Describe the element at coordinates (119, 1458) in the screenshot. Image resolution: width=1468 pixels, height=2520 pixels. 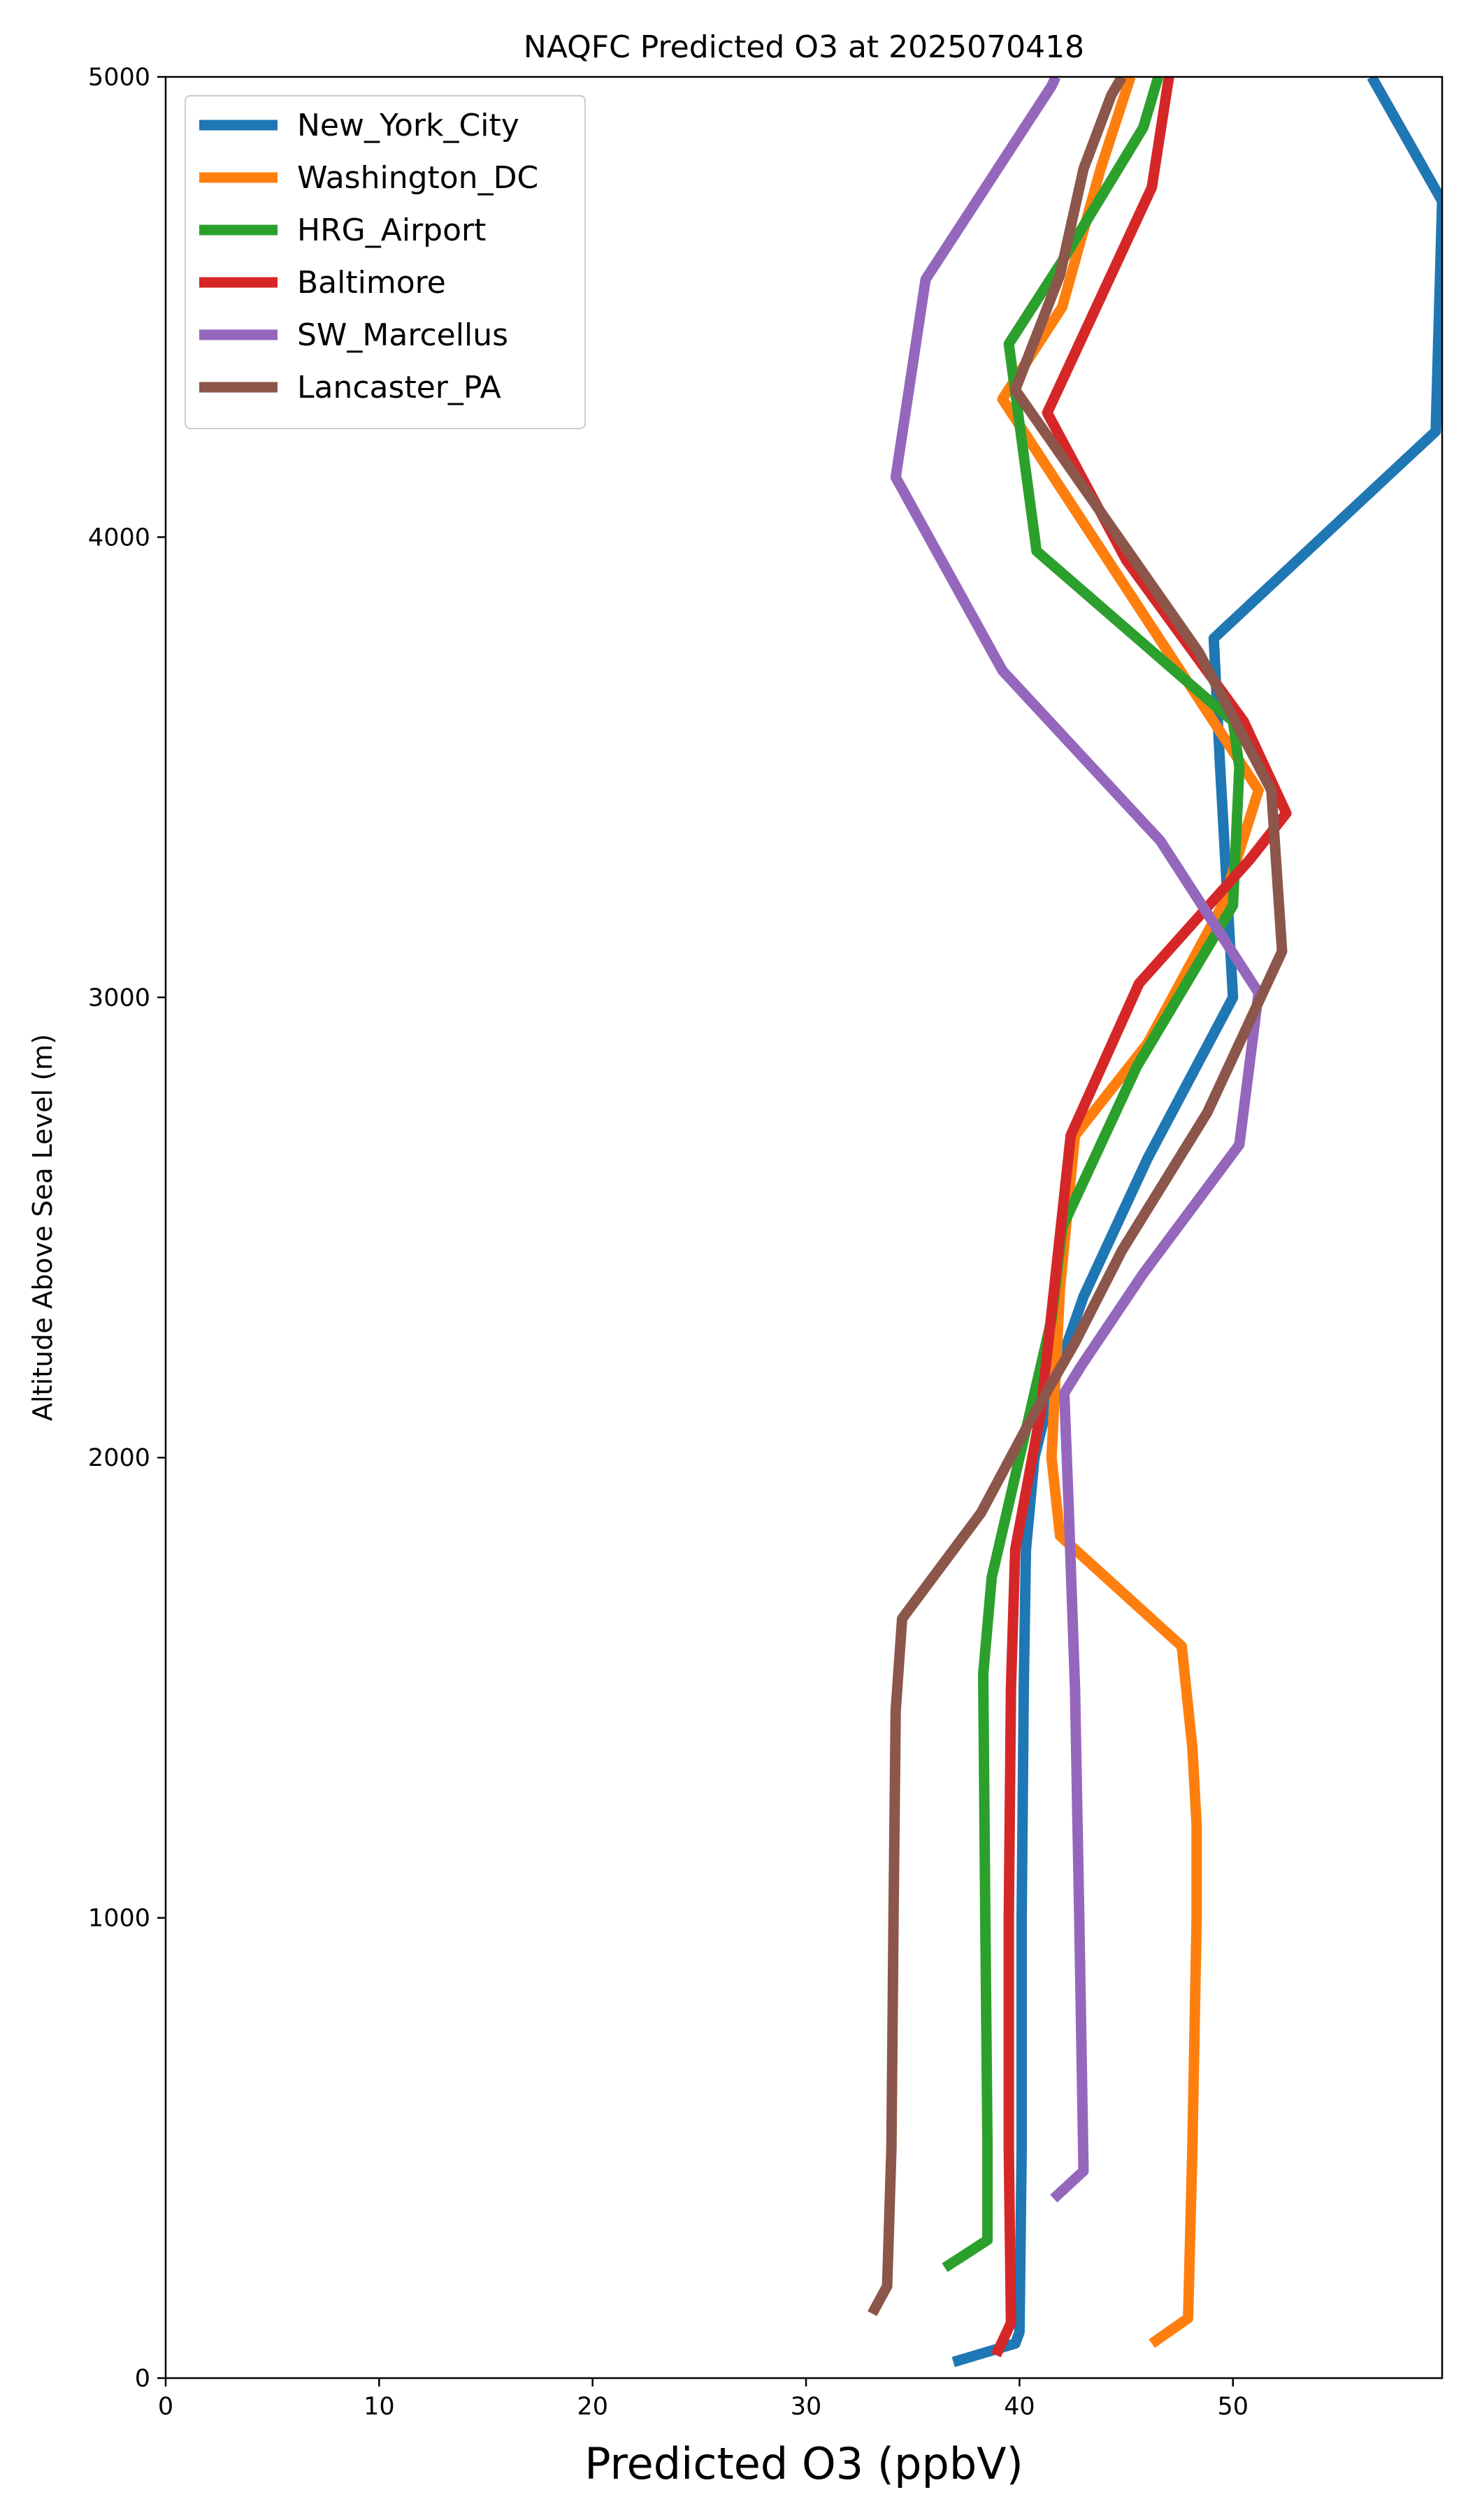
I see `y-tick-label: 2000` at that location.